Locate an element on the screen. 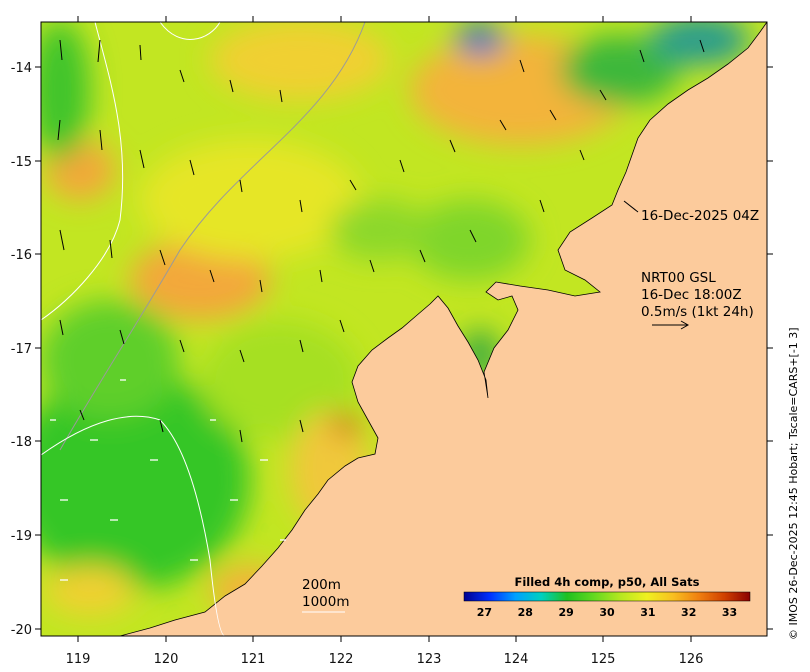  lon-tick-120: 120 is located at coordinates (166, 659).